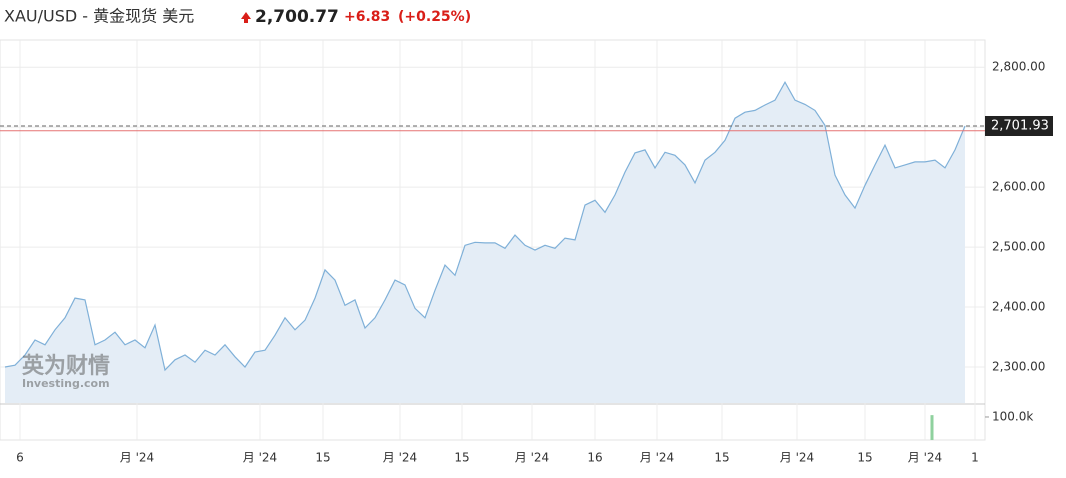  I want to click on last-price-tag, so click(1019, 125).